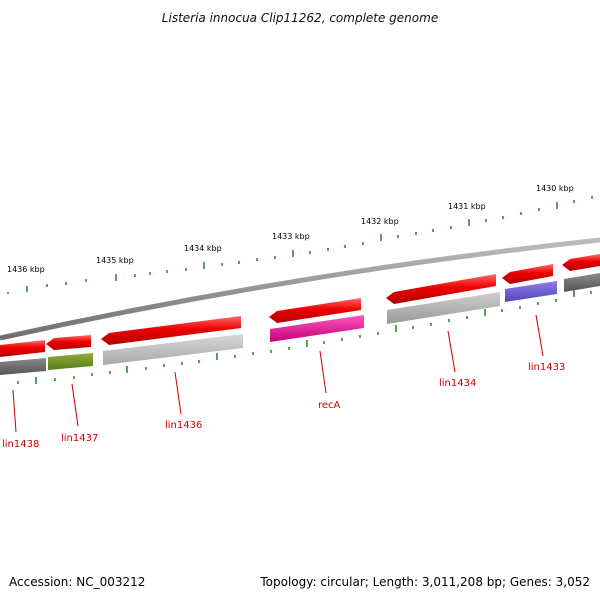  What do you see at coordinates (79, 438) in the screenshot?
I see `gene-label-lin1437: lin1437` at bounding box center [79, 438].